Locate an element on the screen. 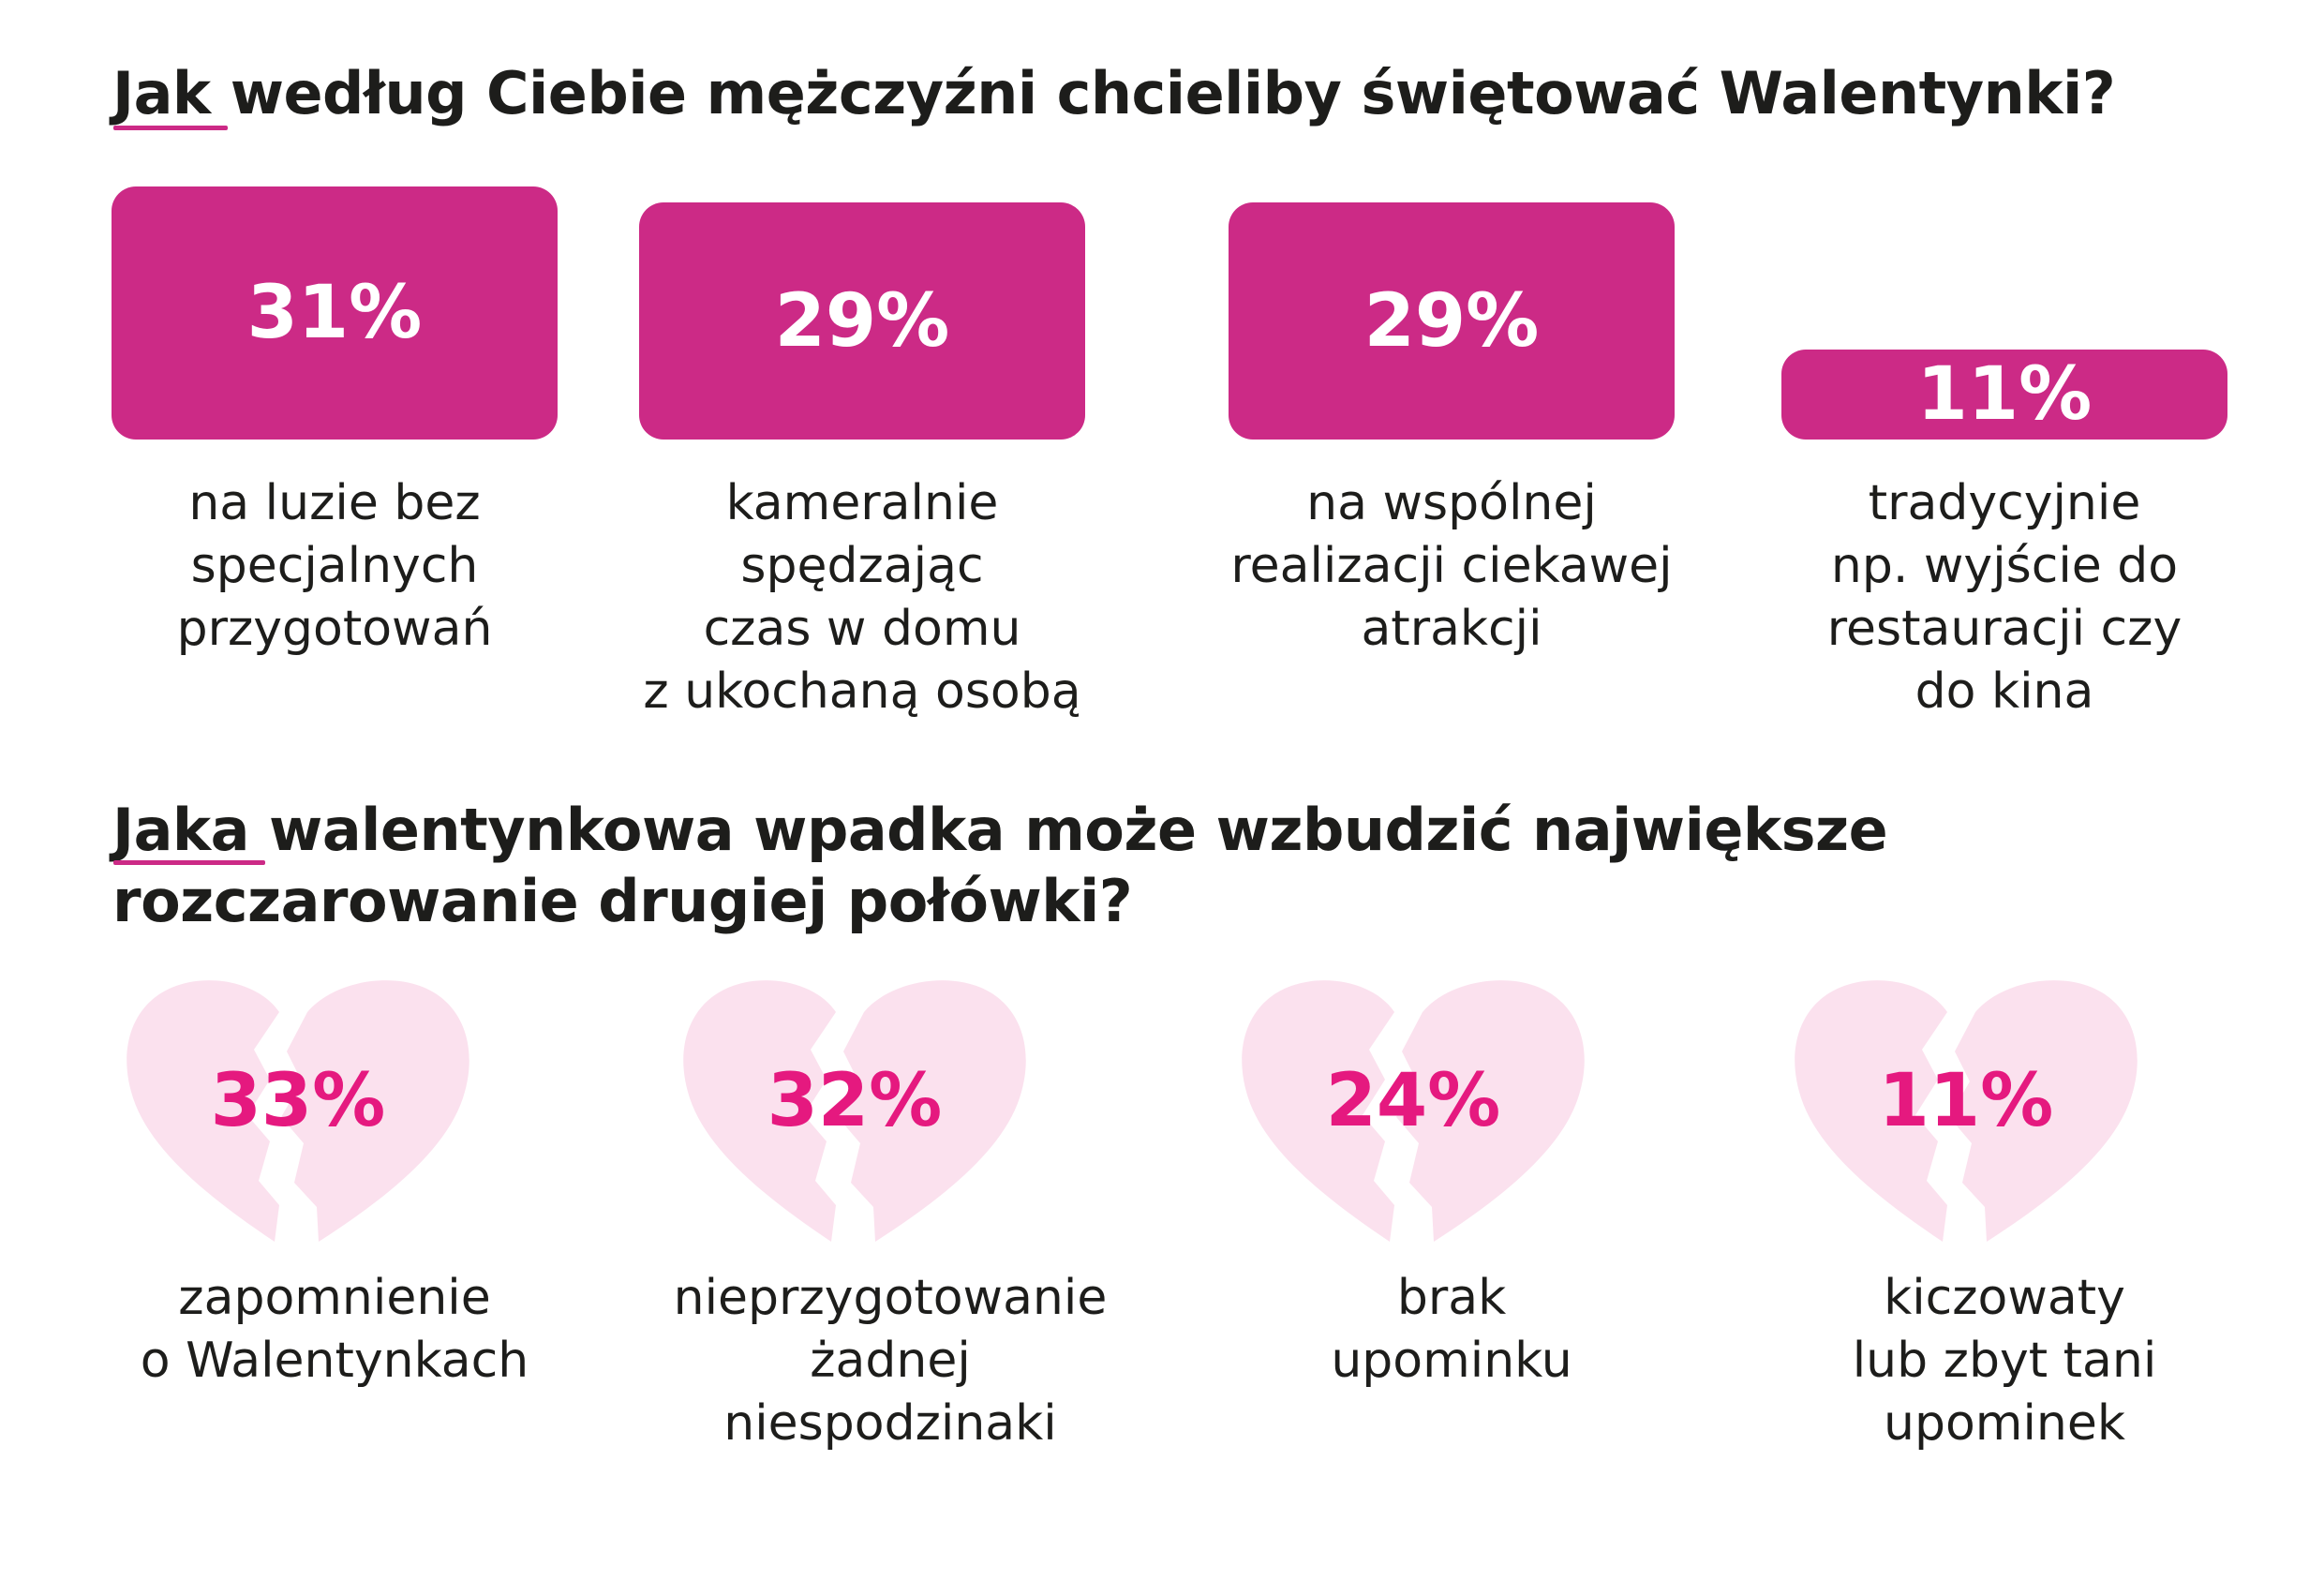 The width and height of the screenshot is (2324, 1595). bar-2: 29% is located at coordinates (862, 321).